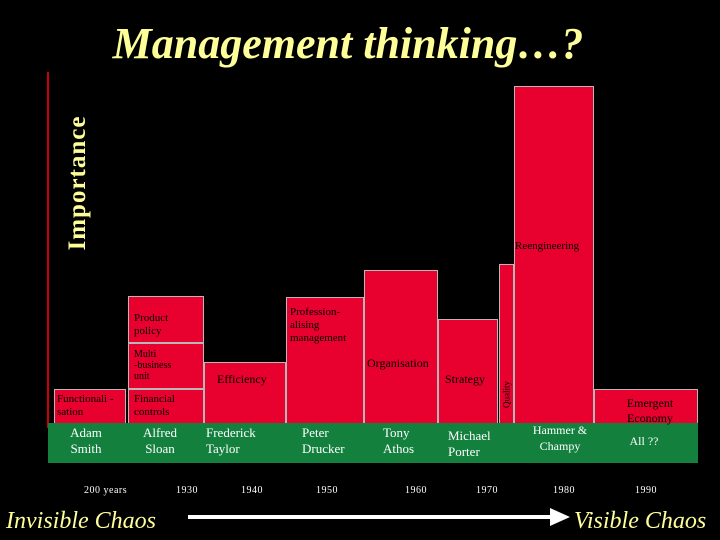 This screenshot has height=540, width=720. What do you see at coordinates (506, 345) in the screenshot?
I see `bar-quality: Quality` at bounding box center [506, 345].